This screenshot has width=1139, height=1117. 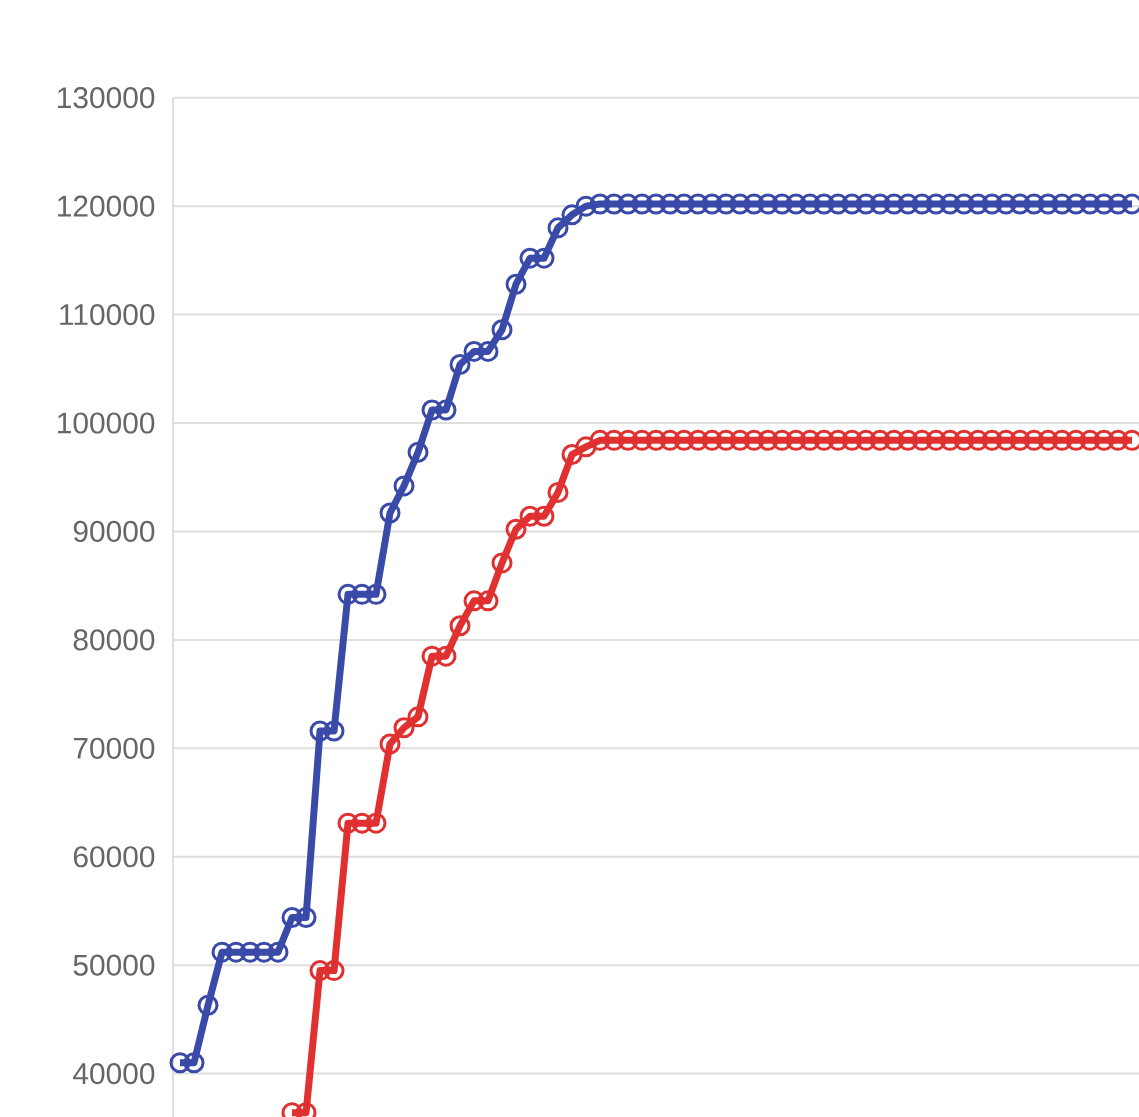 What do you see at coordinates (114, 640) in the screenshot?
I see `y-tick-label: 80000` at bounding box center [114, 640].